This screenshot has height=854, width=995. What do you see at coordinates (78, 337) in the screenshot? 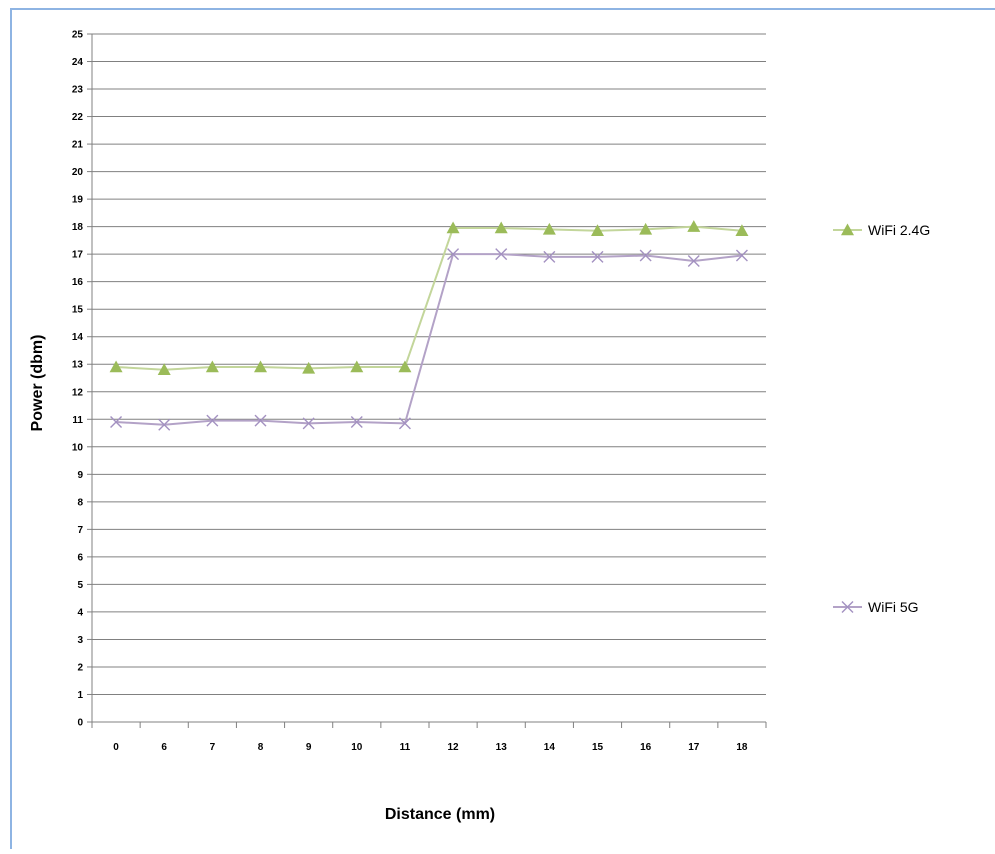
I see `y-tick-label: 14` at bounding box center [78, 337].